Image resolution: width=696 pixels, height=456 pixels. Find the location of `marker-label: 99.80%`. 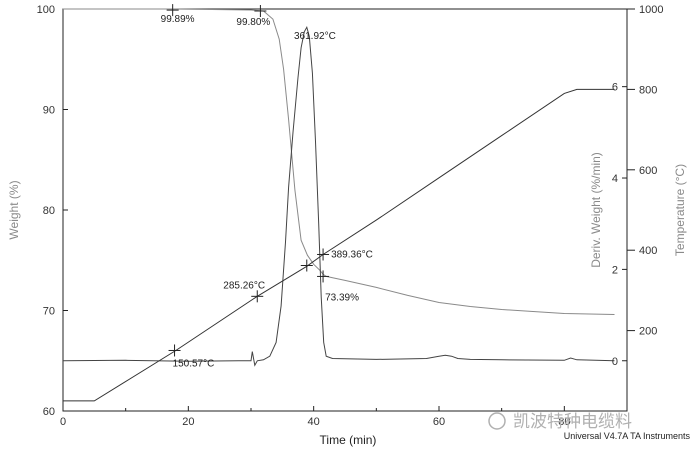

marker-label: 99.80% is located at coordinates (253, 22).